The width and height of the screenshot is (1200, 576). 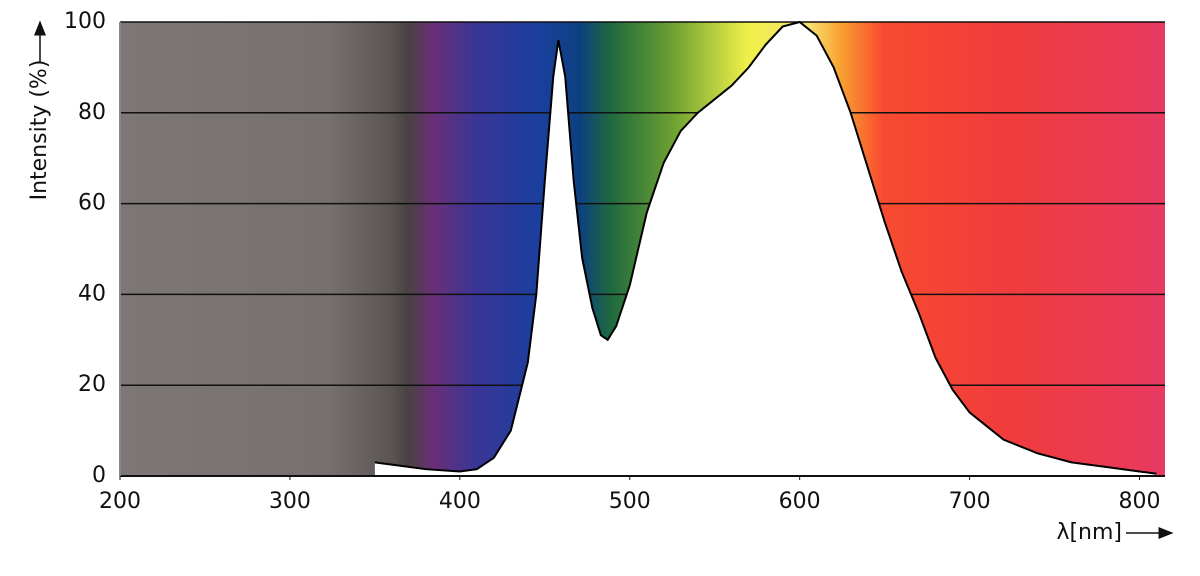 What do you see at coordinates (92, 112) in the screenshot?
I see `y-tick-label: 80` at bounding box center [92, 112].